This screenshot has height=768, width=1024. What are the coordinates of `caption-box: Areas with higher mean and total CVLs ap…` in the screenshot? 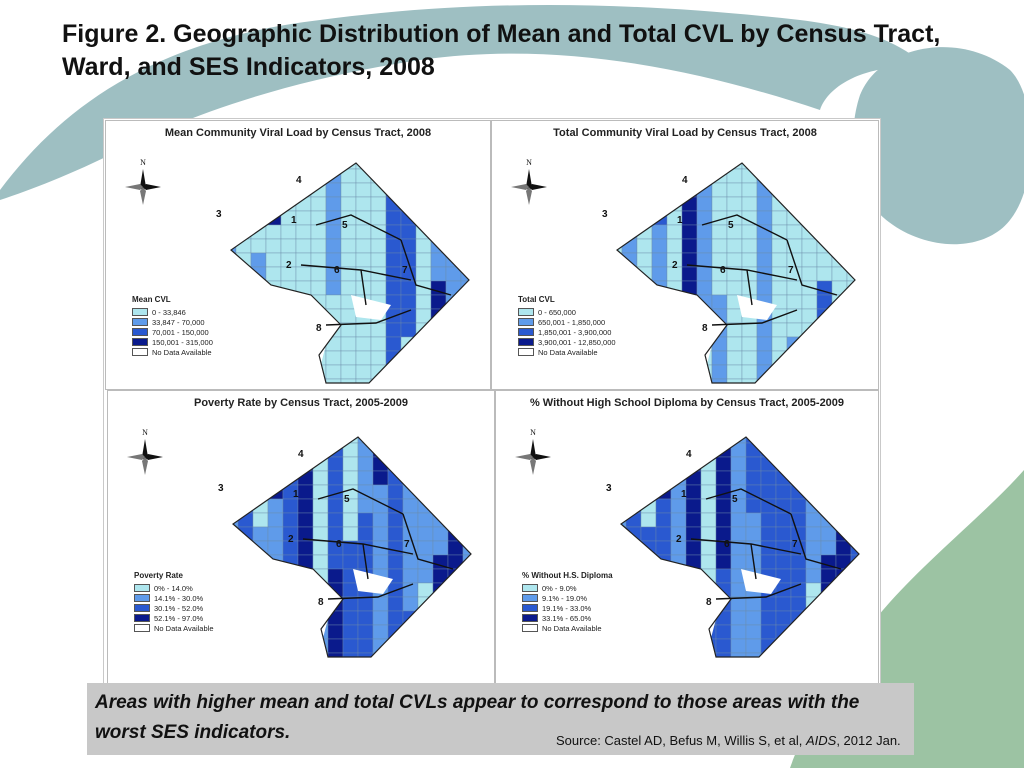 It's located at (500, 719).